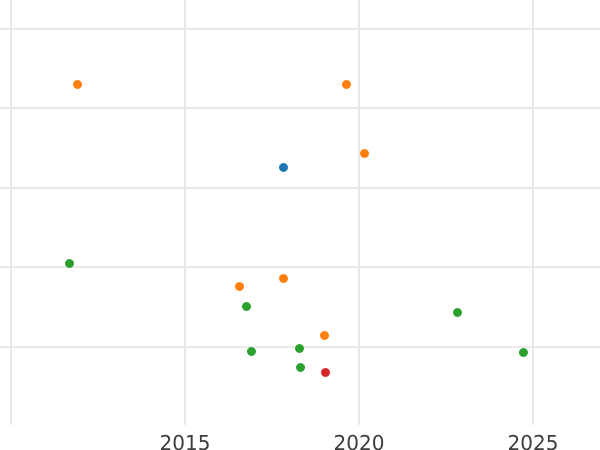  Describe the element at coordinates (359, 440) in the screenshot. I see `x-tick-label-2020: 2020` at that location.